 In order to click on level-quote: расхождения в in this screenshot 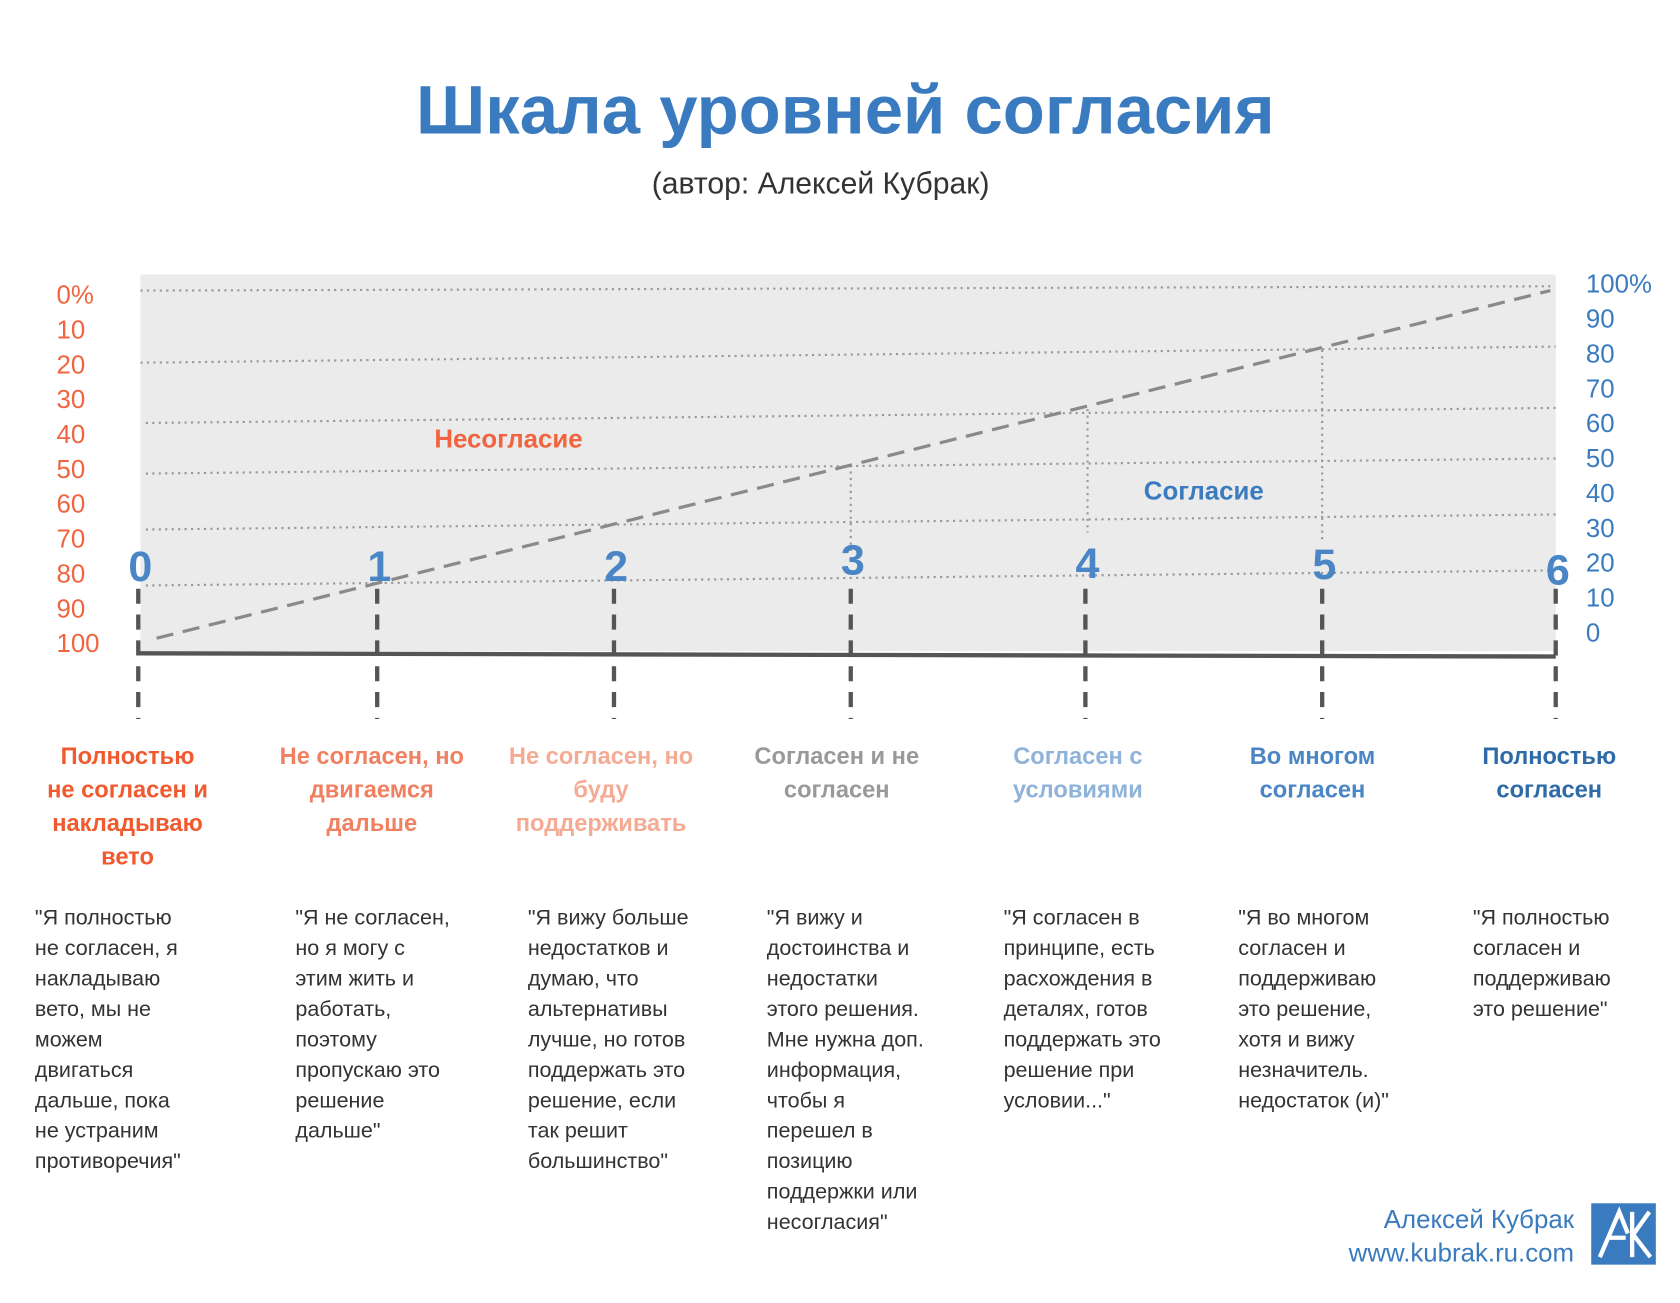, I will do `click(1078, 978)`.